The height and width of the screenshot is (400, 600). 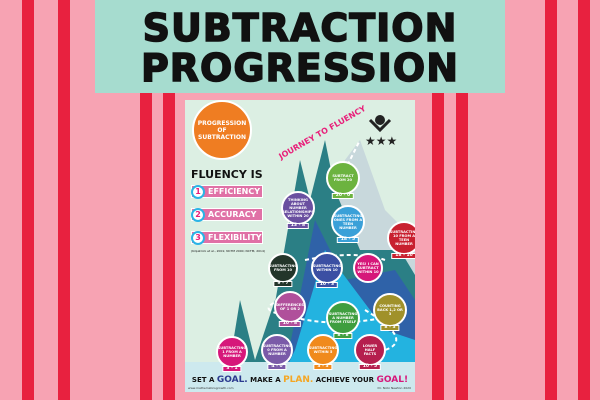 I want to click on fact-text: 3 - 3, so click(x=323, y=366).